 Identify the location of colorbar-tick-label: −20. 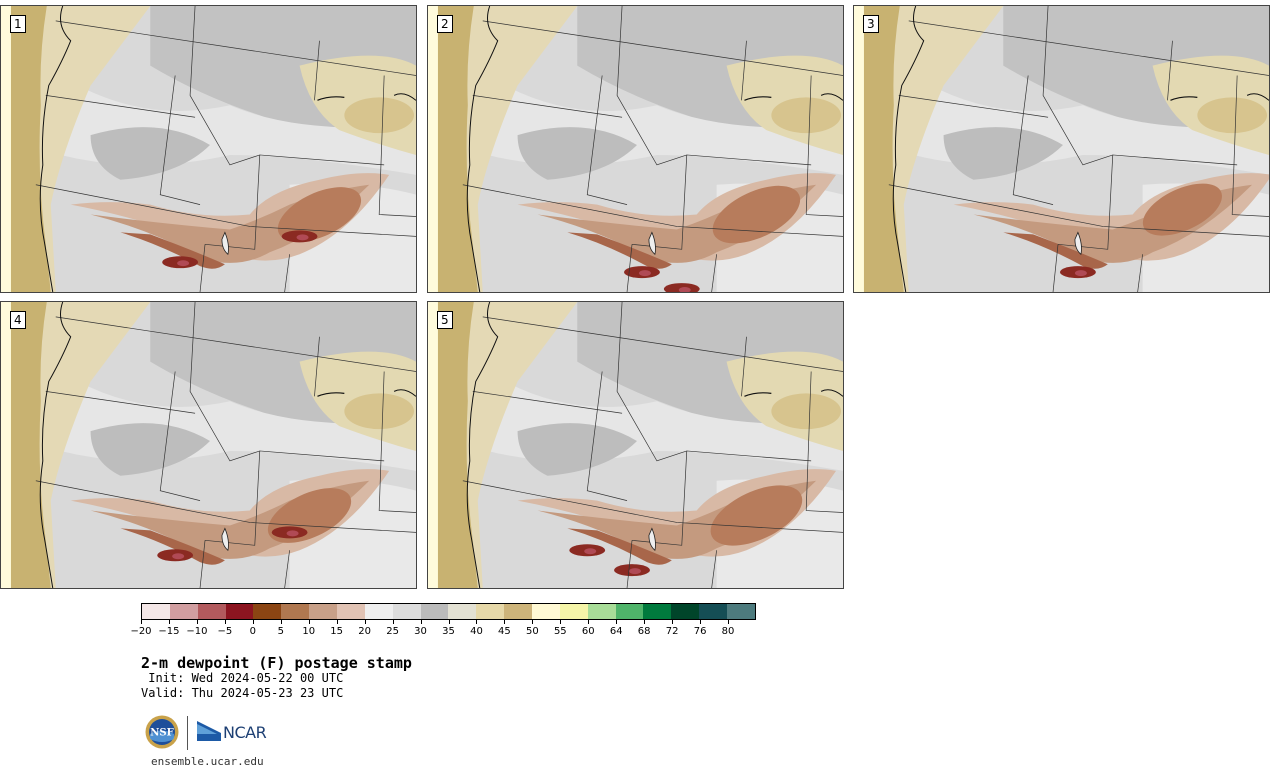
(141, 631).